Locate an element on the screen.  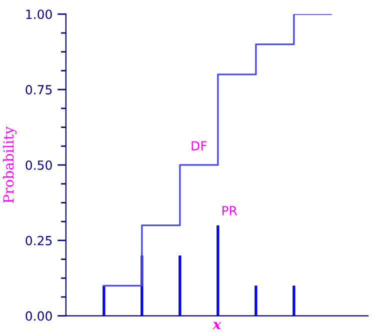
series-label: PR is located at coordinates (230, 211).